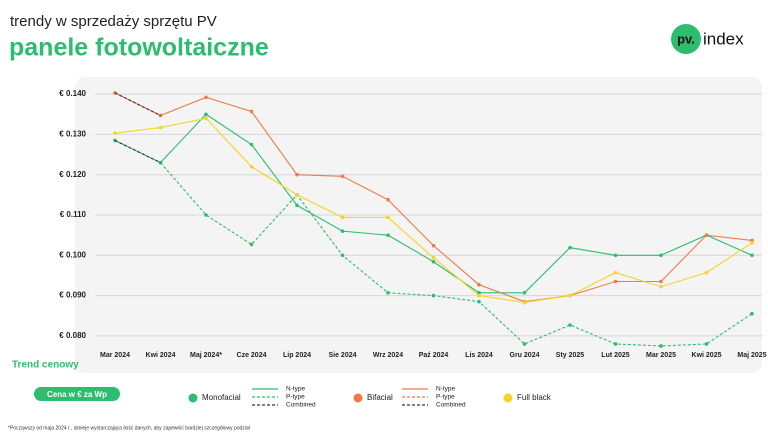 The image size is (768, 447). I want to click on legend-group-label: Monofacial, so click(221, 397).